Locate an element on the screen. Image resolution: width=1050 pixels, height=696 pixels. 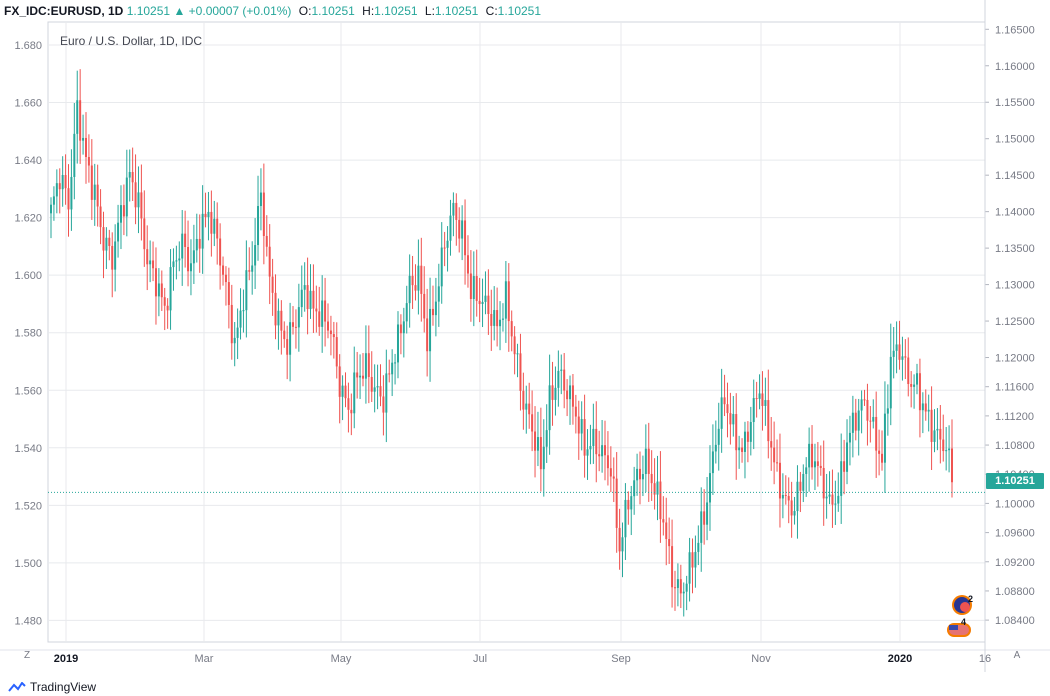
symbol-label: FX_IDC:EURUSD, 1D is located at coordinates (64, 11).